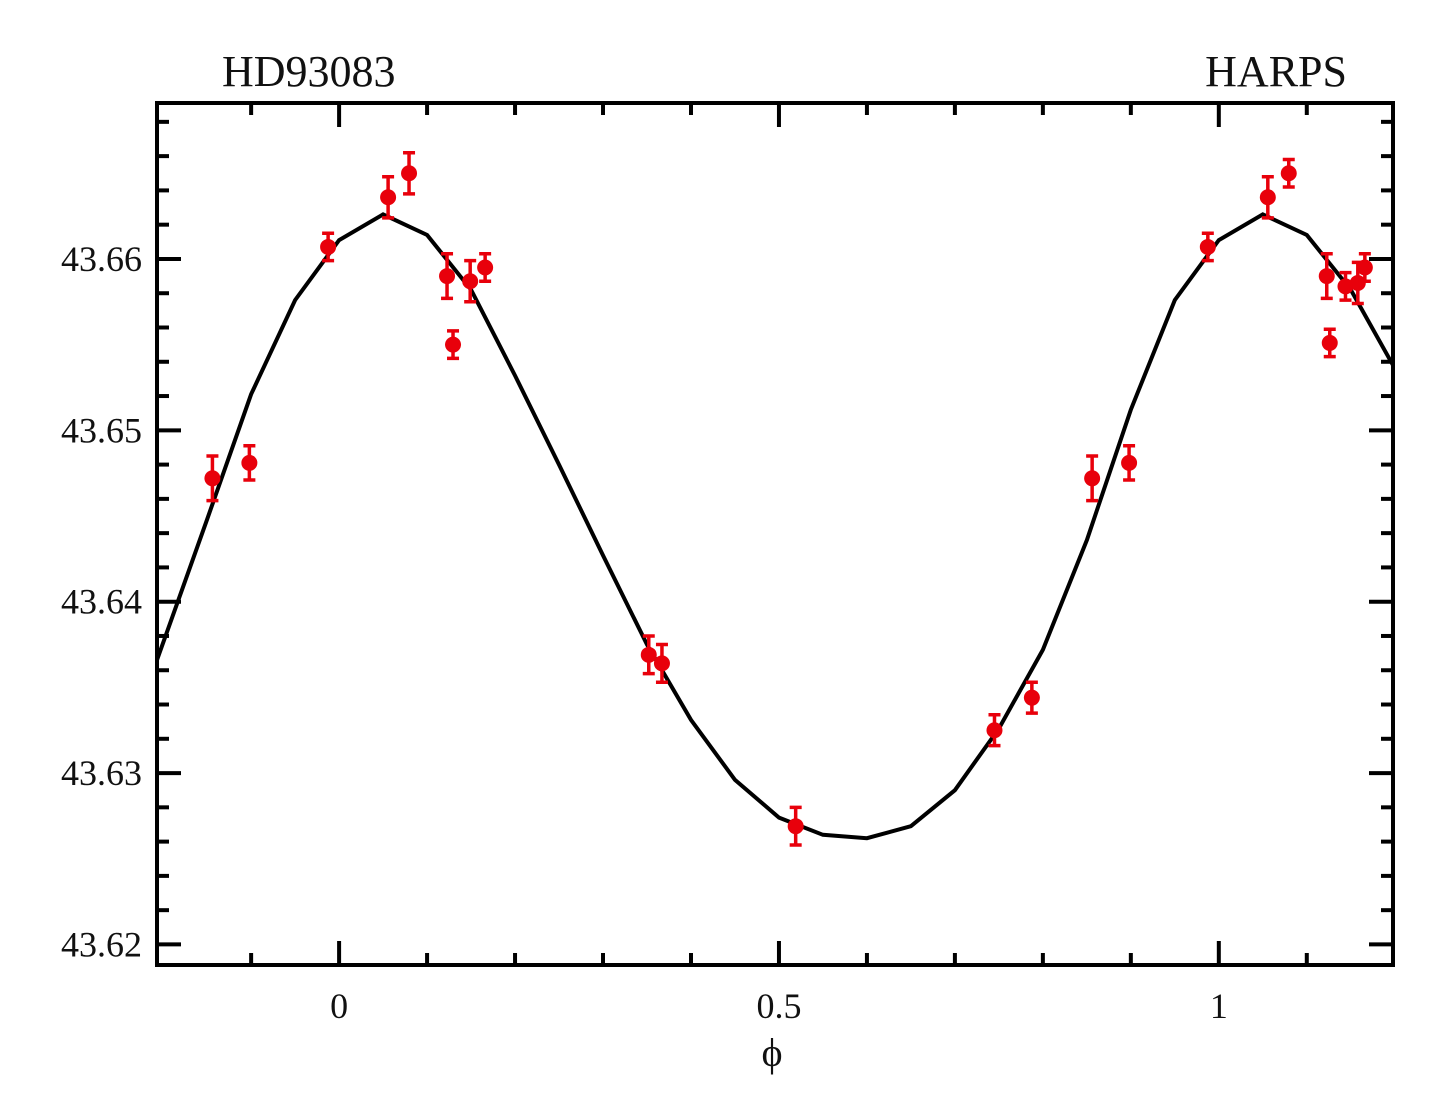 The height and width of the screenshot is (1110, 1434). I want to click on x-tick-label: 0, so click(339, 1006).